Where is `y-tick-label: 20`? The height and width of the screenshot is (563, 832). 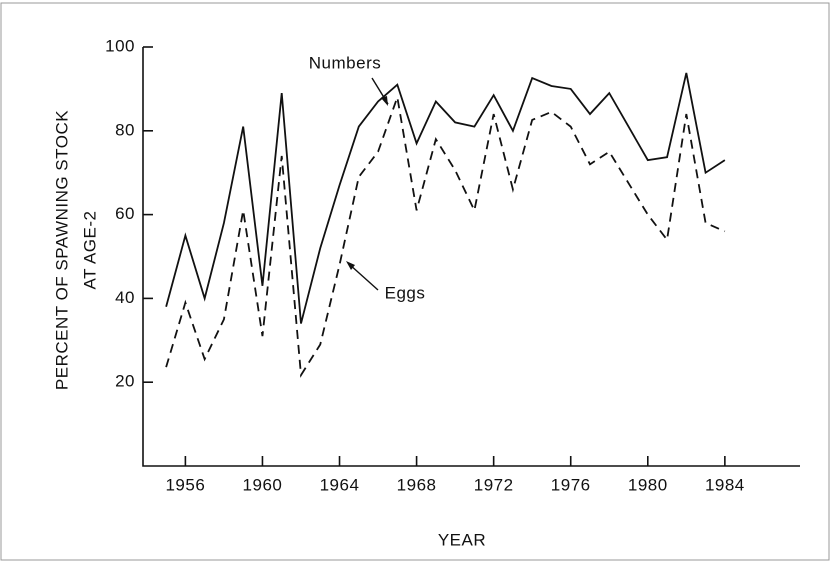 y-tick-label: 20 is located at coordinates (125, 381).